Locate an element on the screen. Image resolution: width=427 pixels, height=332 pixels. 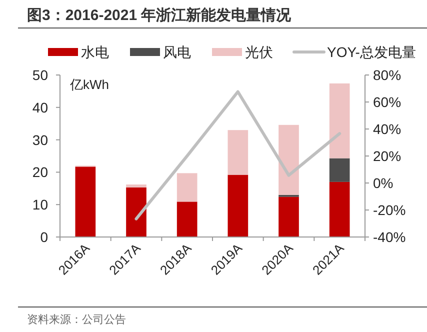
legend-label: 水电 is located at coordinates (95, 52).